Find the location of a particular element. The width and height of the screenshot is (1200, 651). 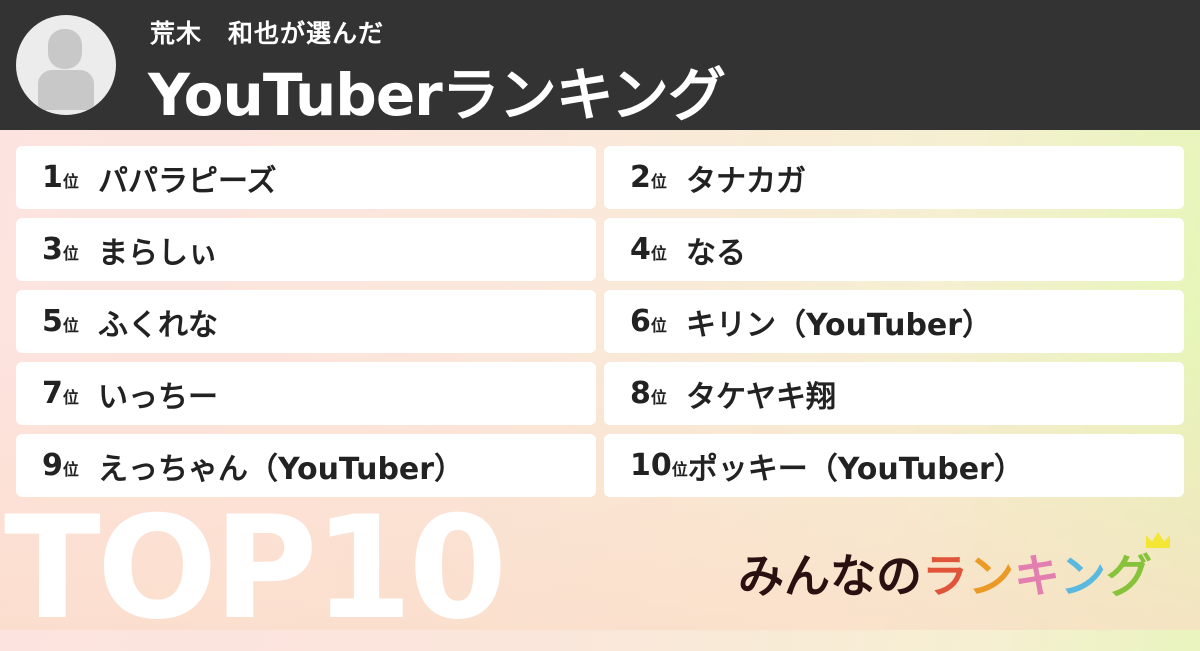

subtitle: 荒木 和也が選んだ is located at coordinates (267, 33).